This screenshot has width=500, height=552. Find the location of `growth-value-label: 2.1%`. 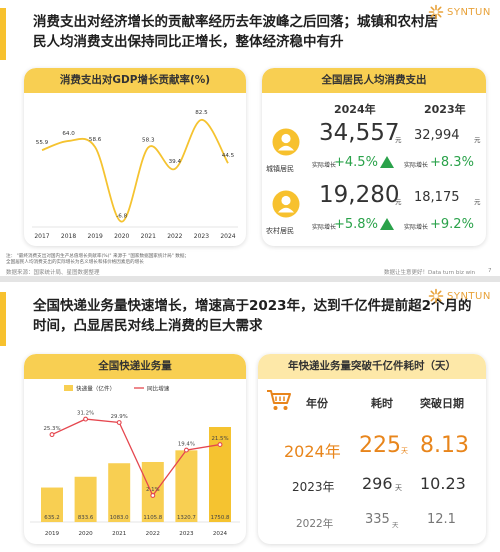

growth-value-label: 2.1% is located at coordinates (153, 490).